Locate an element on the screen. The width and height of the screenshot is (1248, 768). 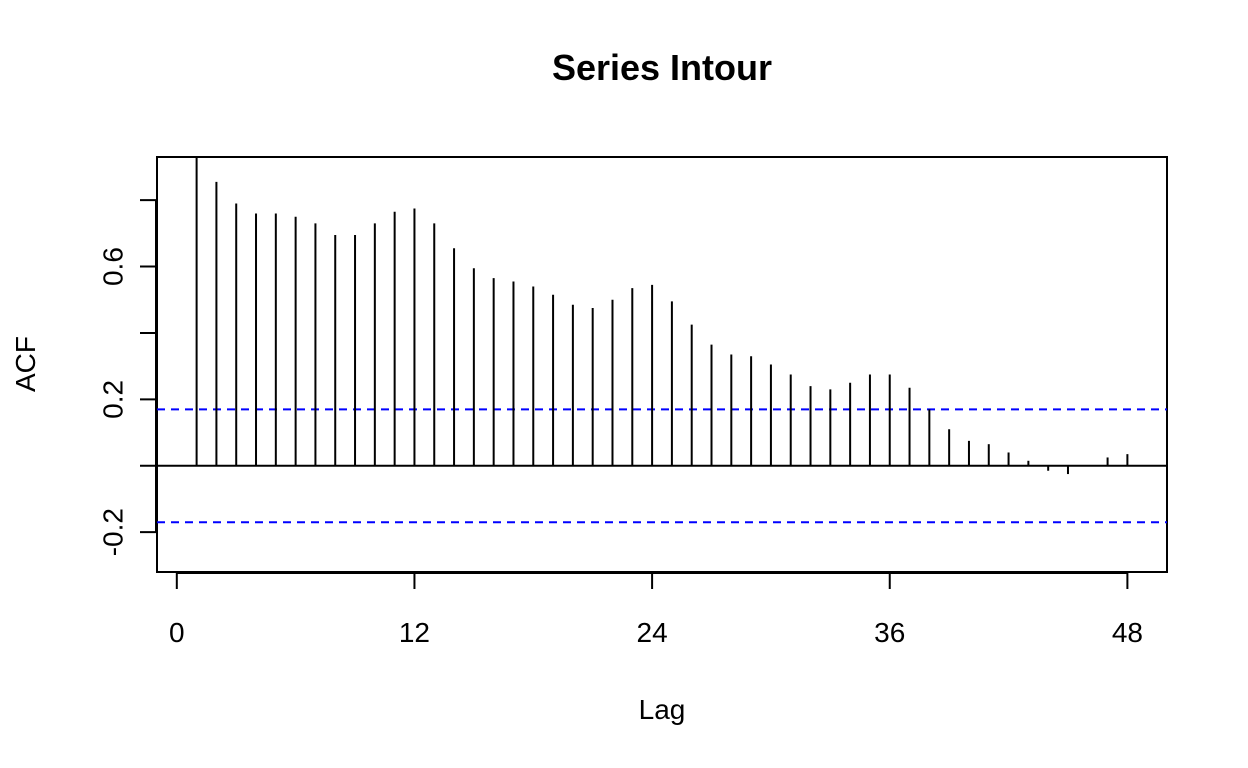
x-axis-label: Lag is located at coordinates (662, 709).